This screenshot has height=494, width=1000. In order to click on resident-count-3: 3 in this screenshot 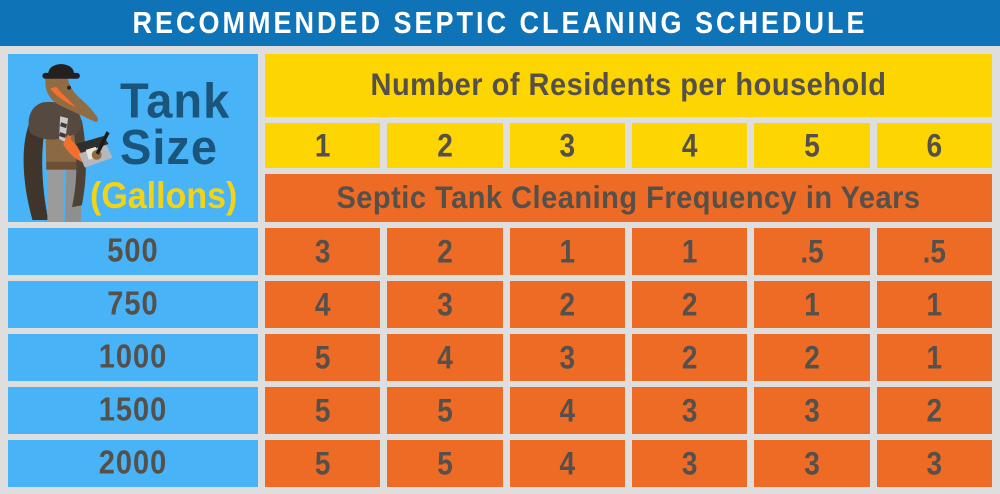, I will do `click(567, 145)`.